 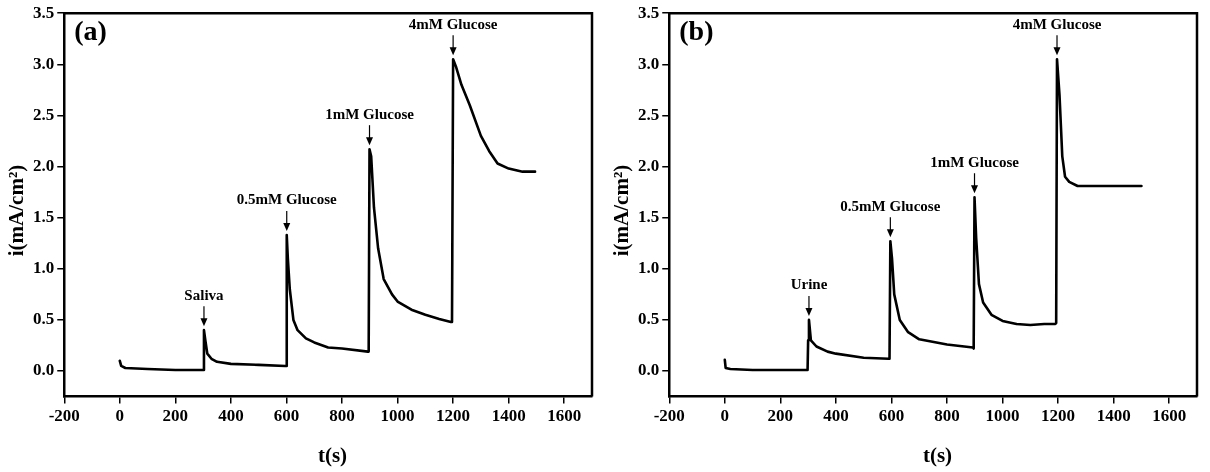 What do you see at coordinates (90, 31) in the screenshot?
I see `annotation: (a)` at bounding box center [90, 31].